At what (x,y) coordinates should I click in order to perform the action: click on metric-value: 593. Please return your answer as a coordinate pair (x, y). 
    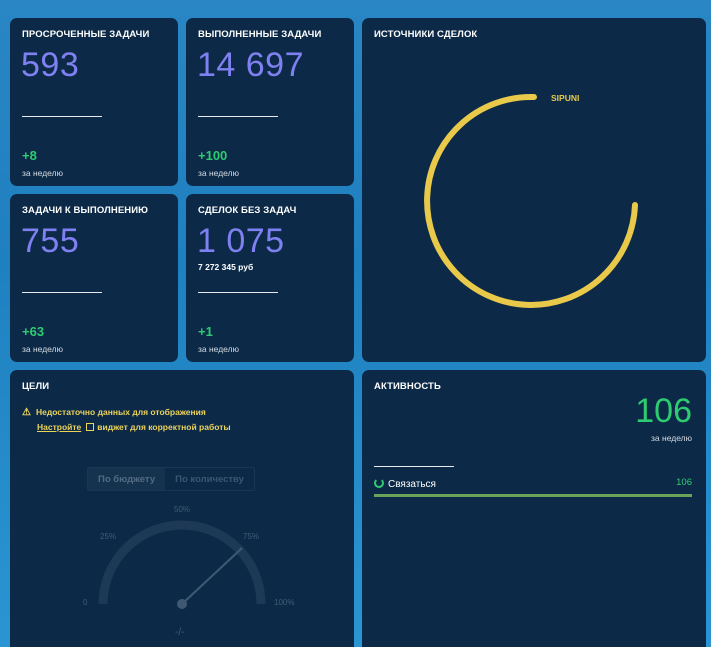
    Looking at the image, I should click on (50, 65).